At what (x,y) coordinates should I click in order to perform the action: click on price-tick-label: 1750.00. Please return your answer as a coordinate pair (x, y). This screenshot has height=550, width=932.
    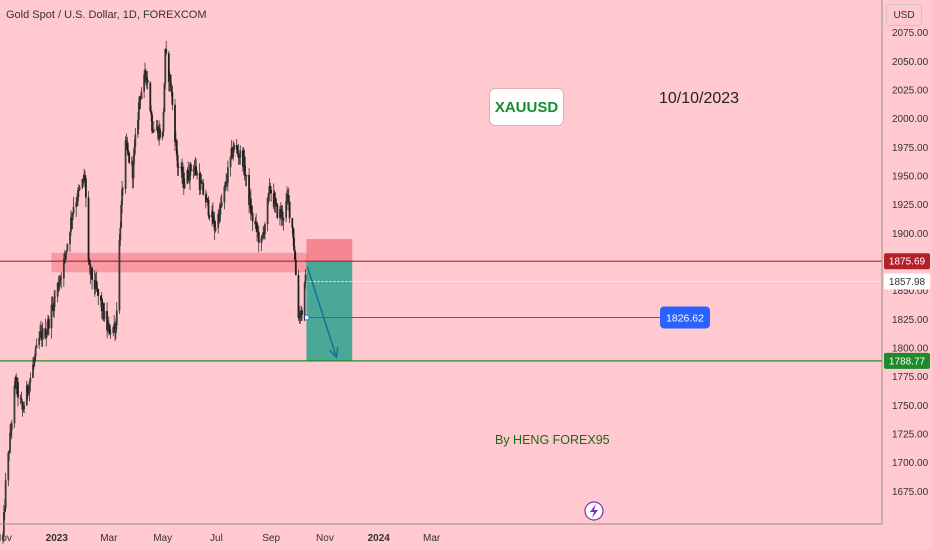
    Looking at the image, I should click on (910, 406).